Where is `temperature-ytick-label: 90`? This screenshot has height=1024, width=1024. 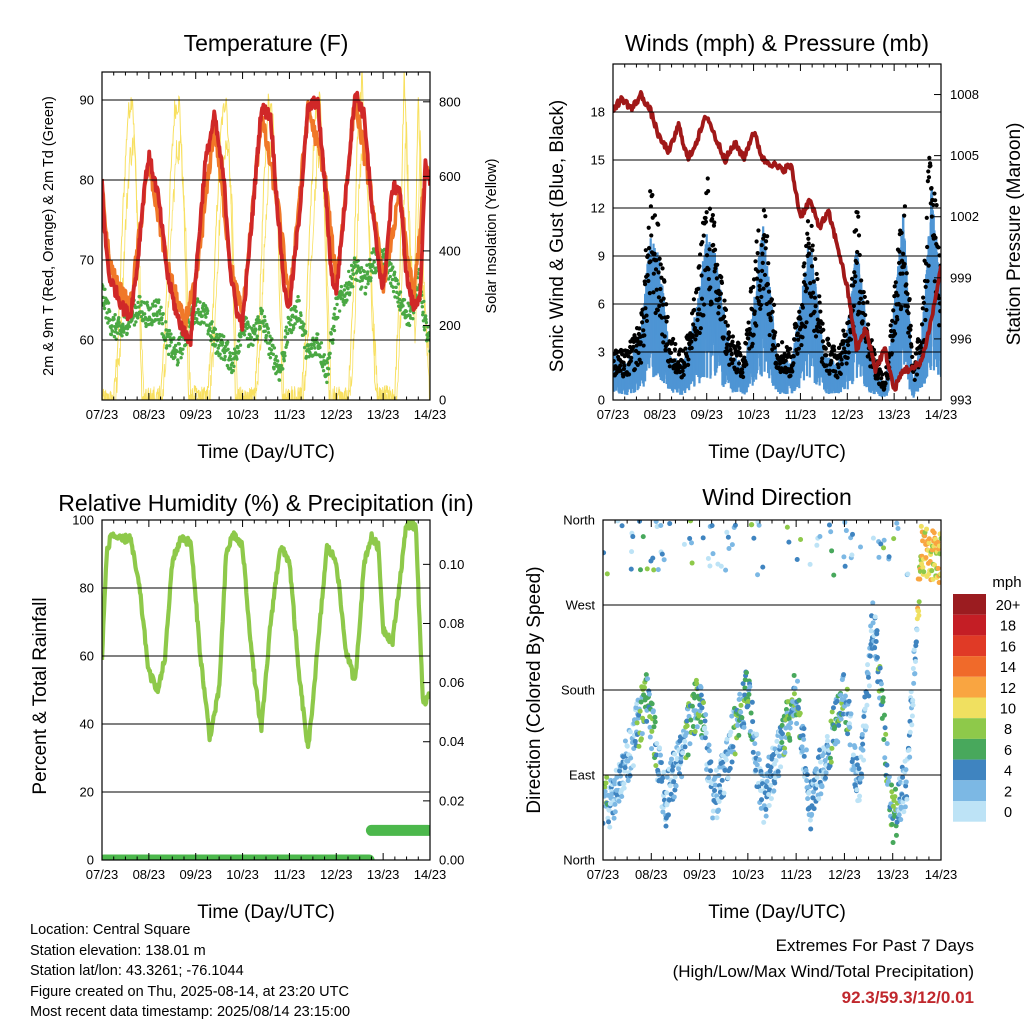
temperature-ytick-label: 90 is located at coordinates (87, 100).